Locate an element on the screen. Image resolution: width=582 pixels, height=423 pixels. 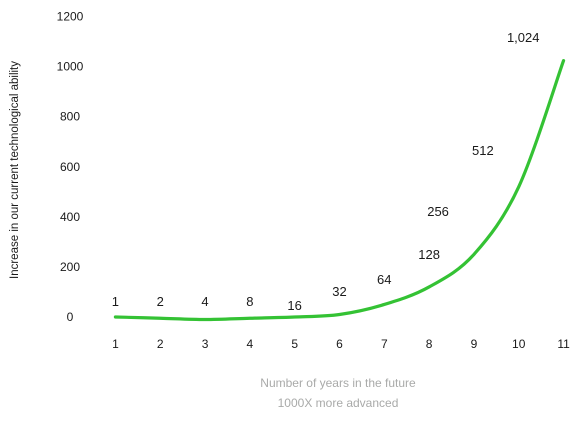
y-tick-label: 1200 is located at coordinates (70, 17).